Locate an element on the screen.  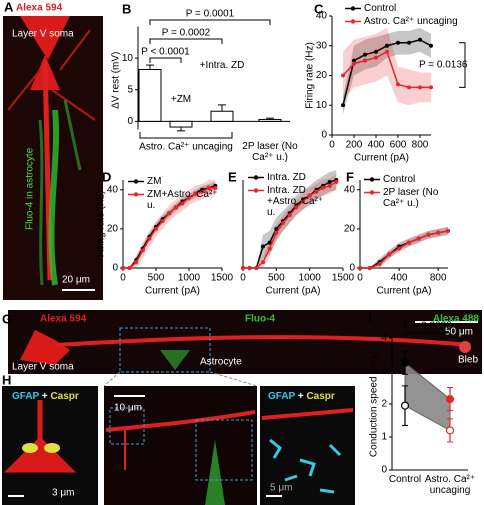
image-label: Astrocyte is located at coordinates (221, 362).